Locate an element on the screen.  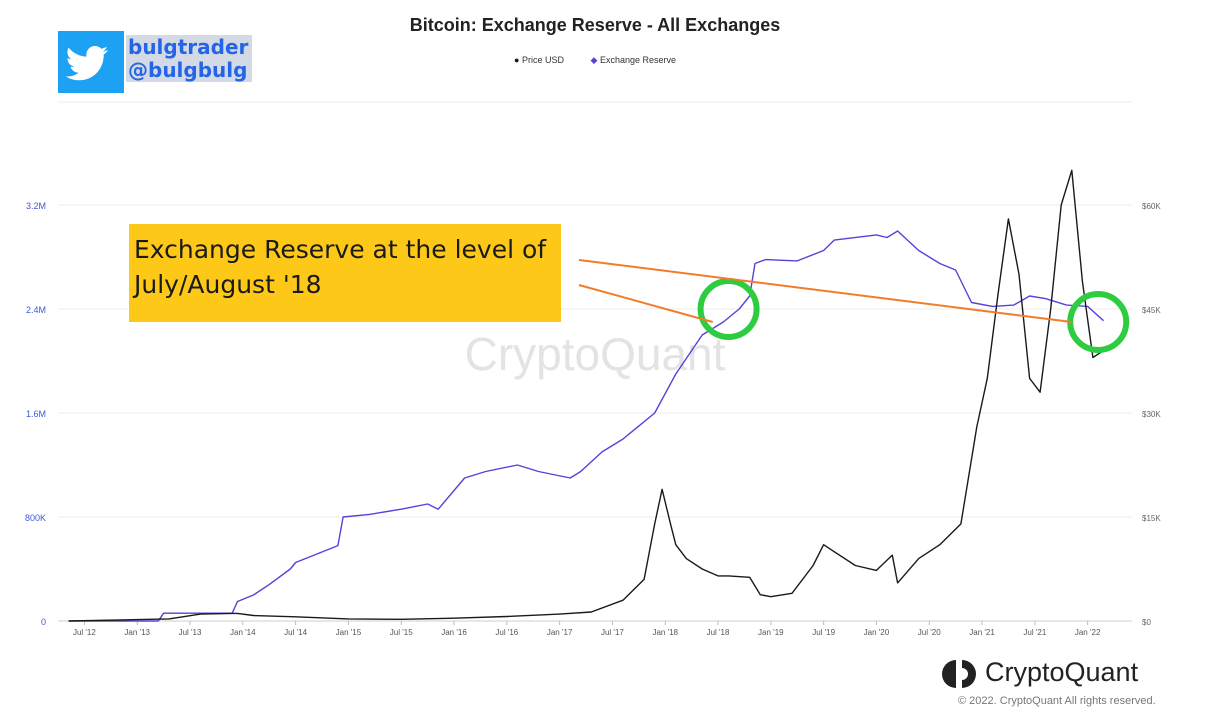
x-tick-label: Jan '13 is located at coordinates (137, 632).